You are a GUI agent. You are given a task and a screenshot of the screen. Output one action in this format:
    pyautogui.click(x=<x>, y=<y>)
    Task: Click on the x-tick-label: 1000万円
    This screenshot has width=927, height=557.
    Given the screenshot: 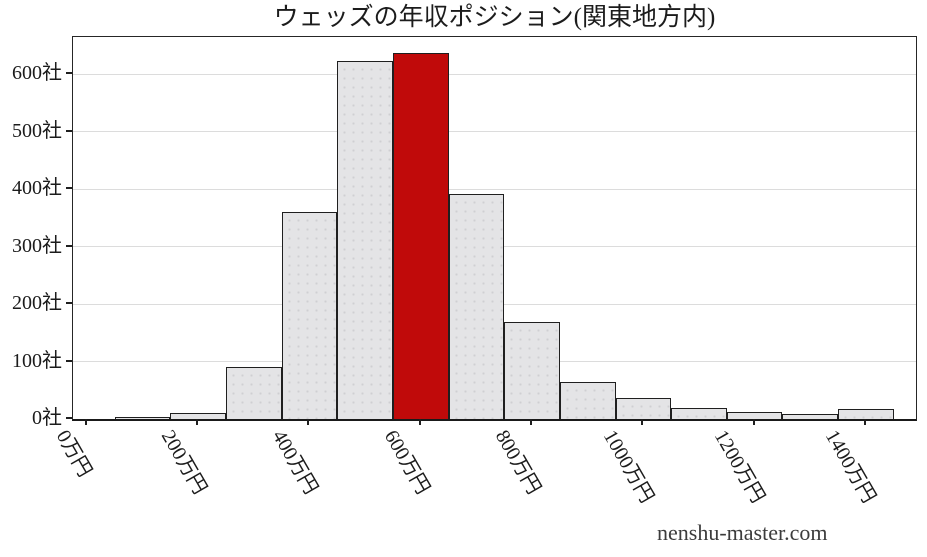 What is the action you would take?
    pyautogui.click(x=628, y=466)
    